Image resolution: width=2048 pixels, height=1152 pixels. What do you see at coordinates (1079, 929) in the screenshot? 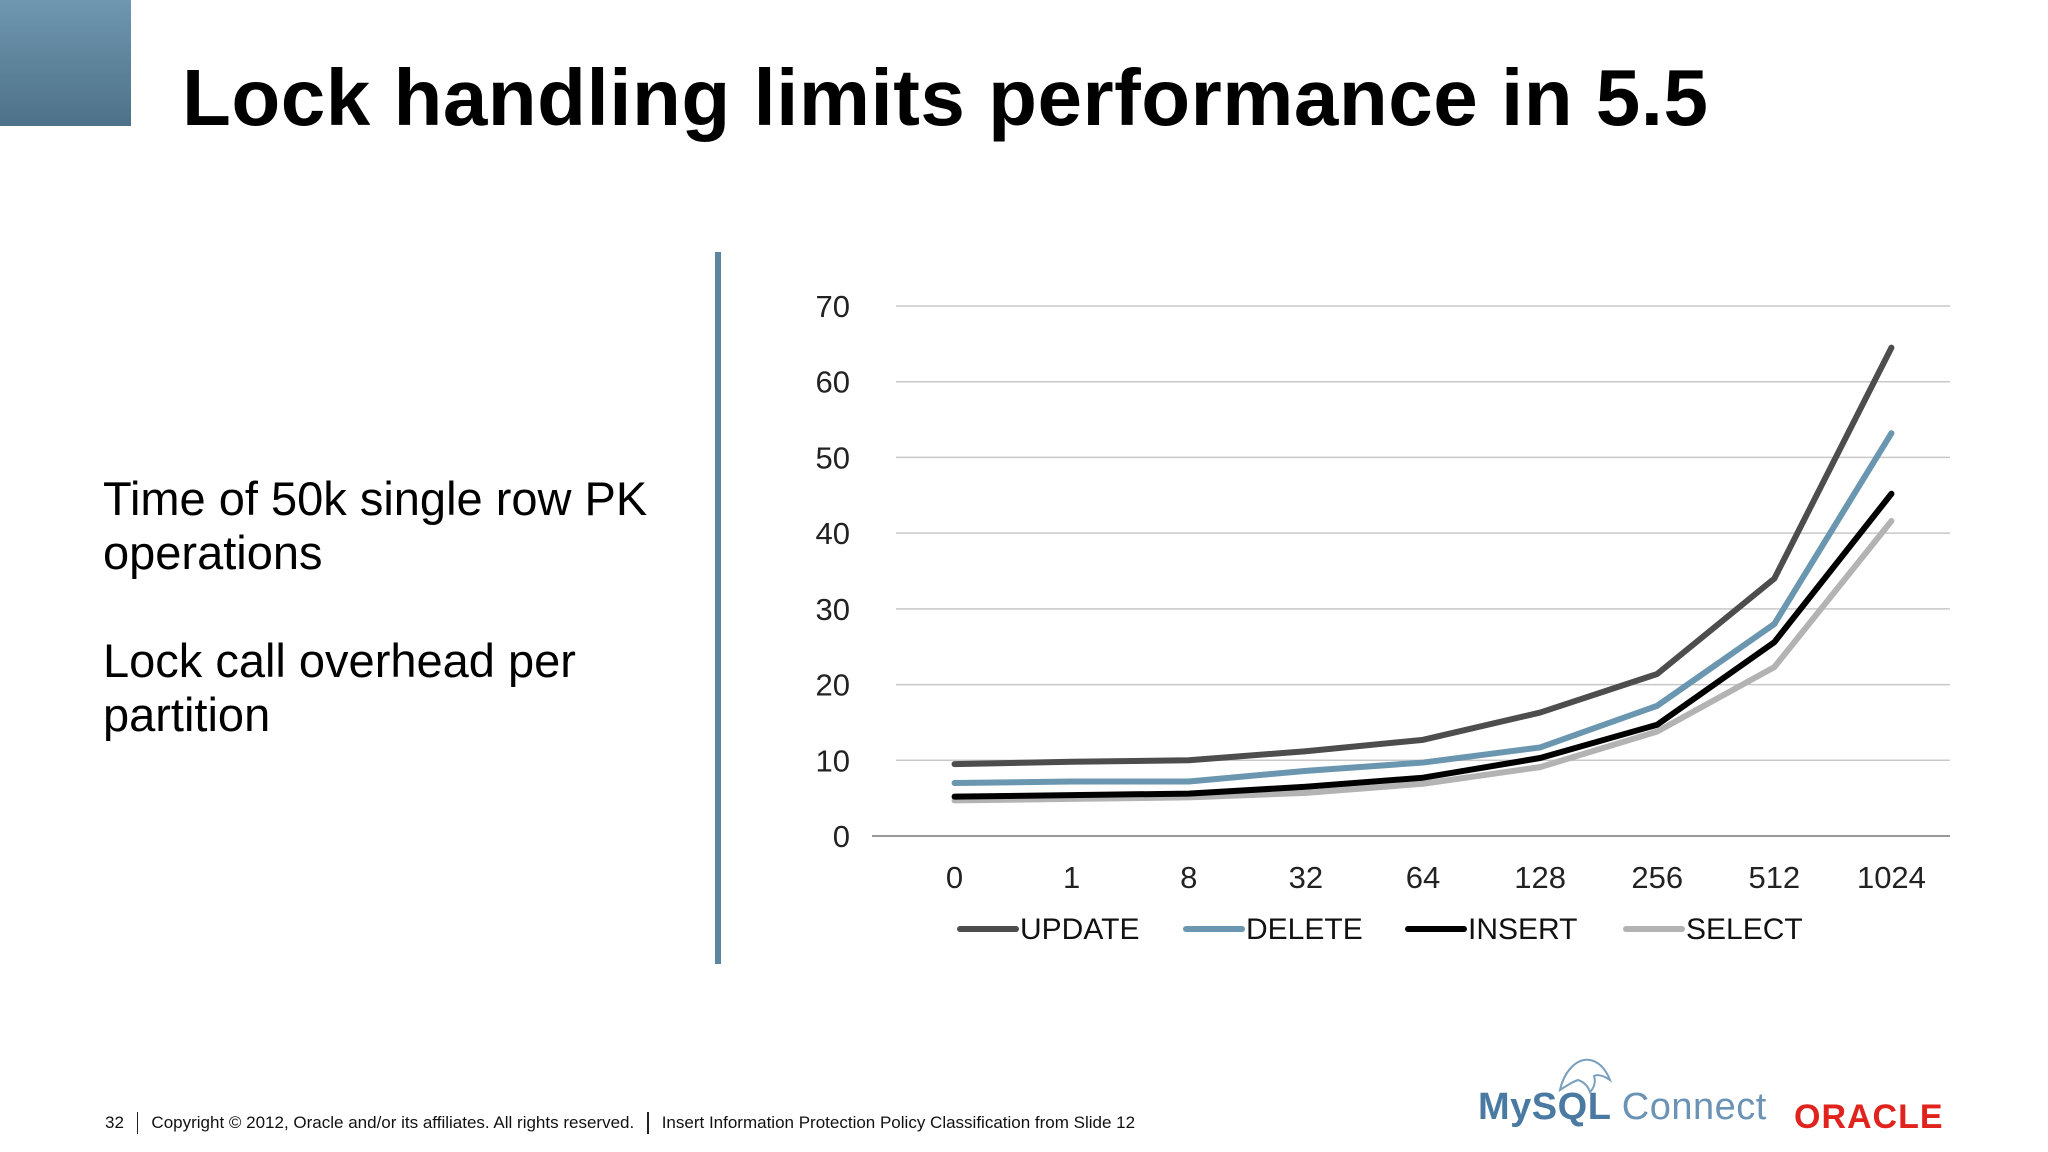
I see `legend-label-update: UPDATE` at bounding box center [1079, 929].